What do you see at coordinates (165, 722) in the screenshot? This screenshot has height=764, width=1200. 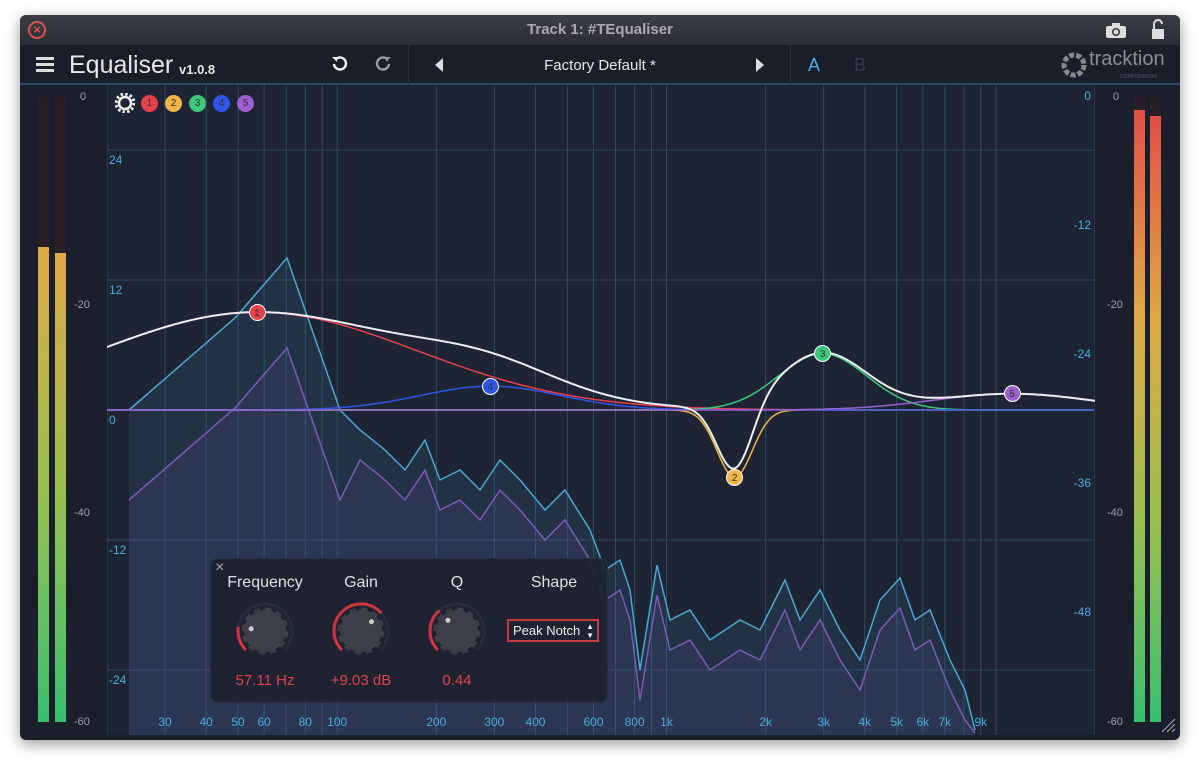 I see `frequency-axis-label: 30` at bounding box center [165, 722].